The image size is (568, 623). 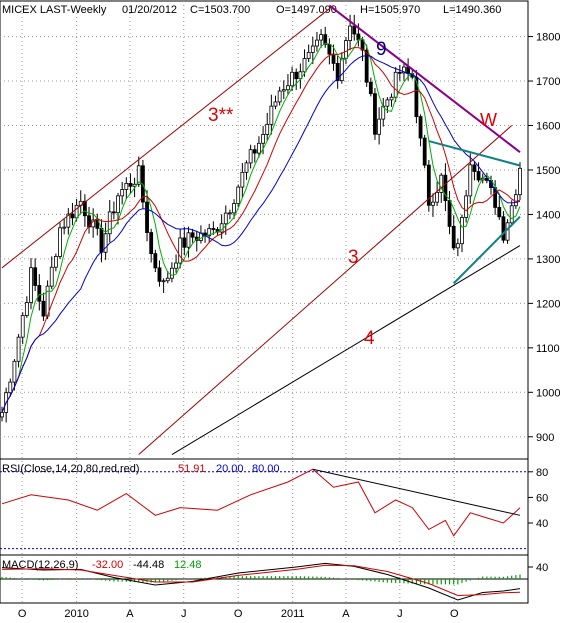 What do you see at coordinates (416, 492) in the screenshot?
I see `rsi-trendline` at bounding box center [416, 492].